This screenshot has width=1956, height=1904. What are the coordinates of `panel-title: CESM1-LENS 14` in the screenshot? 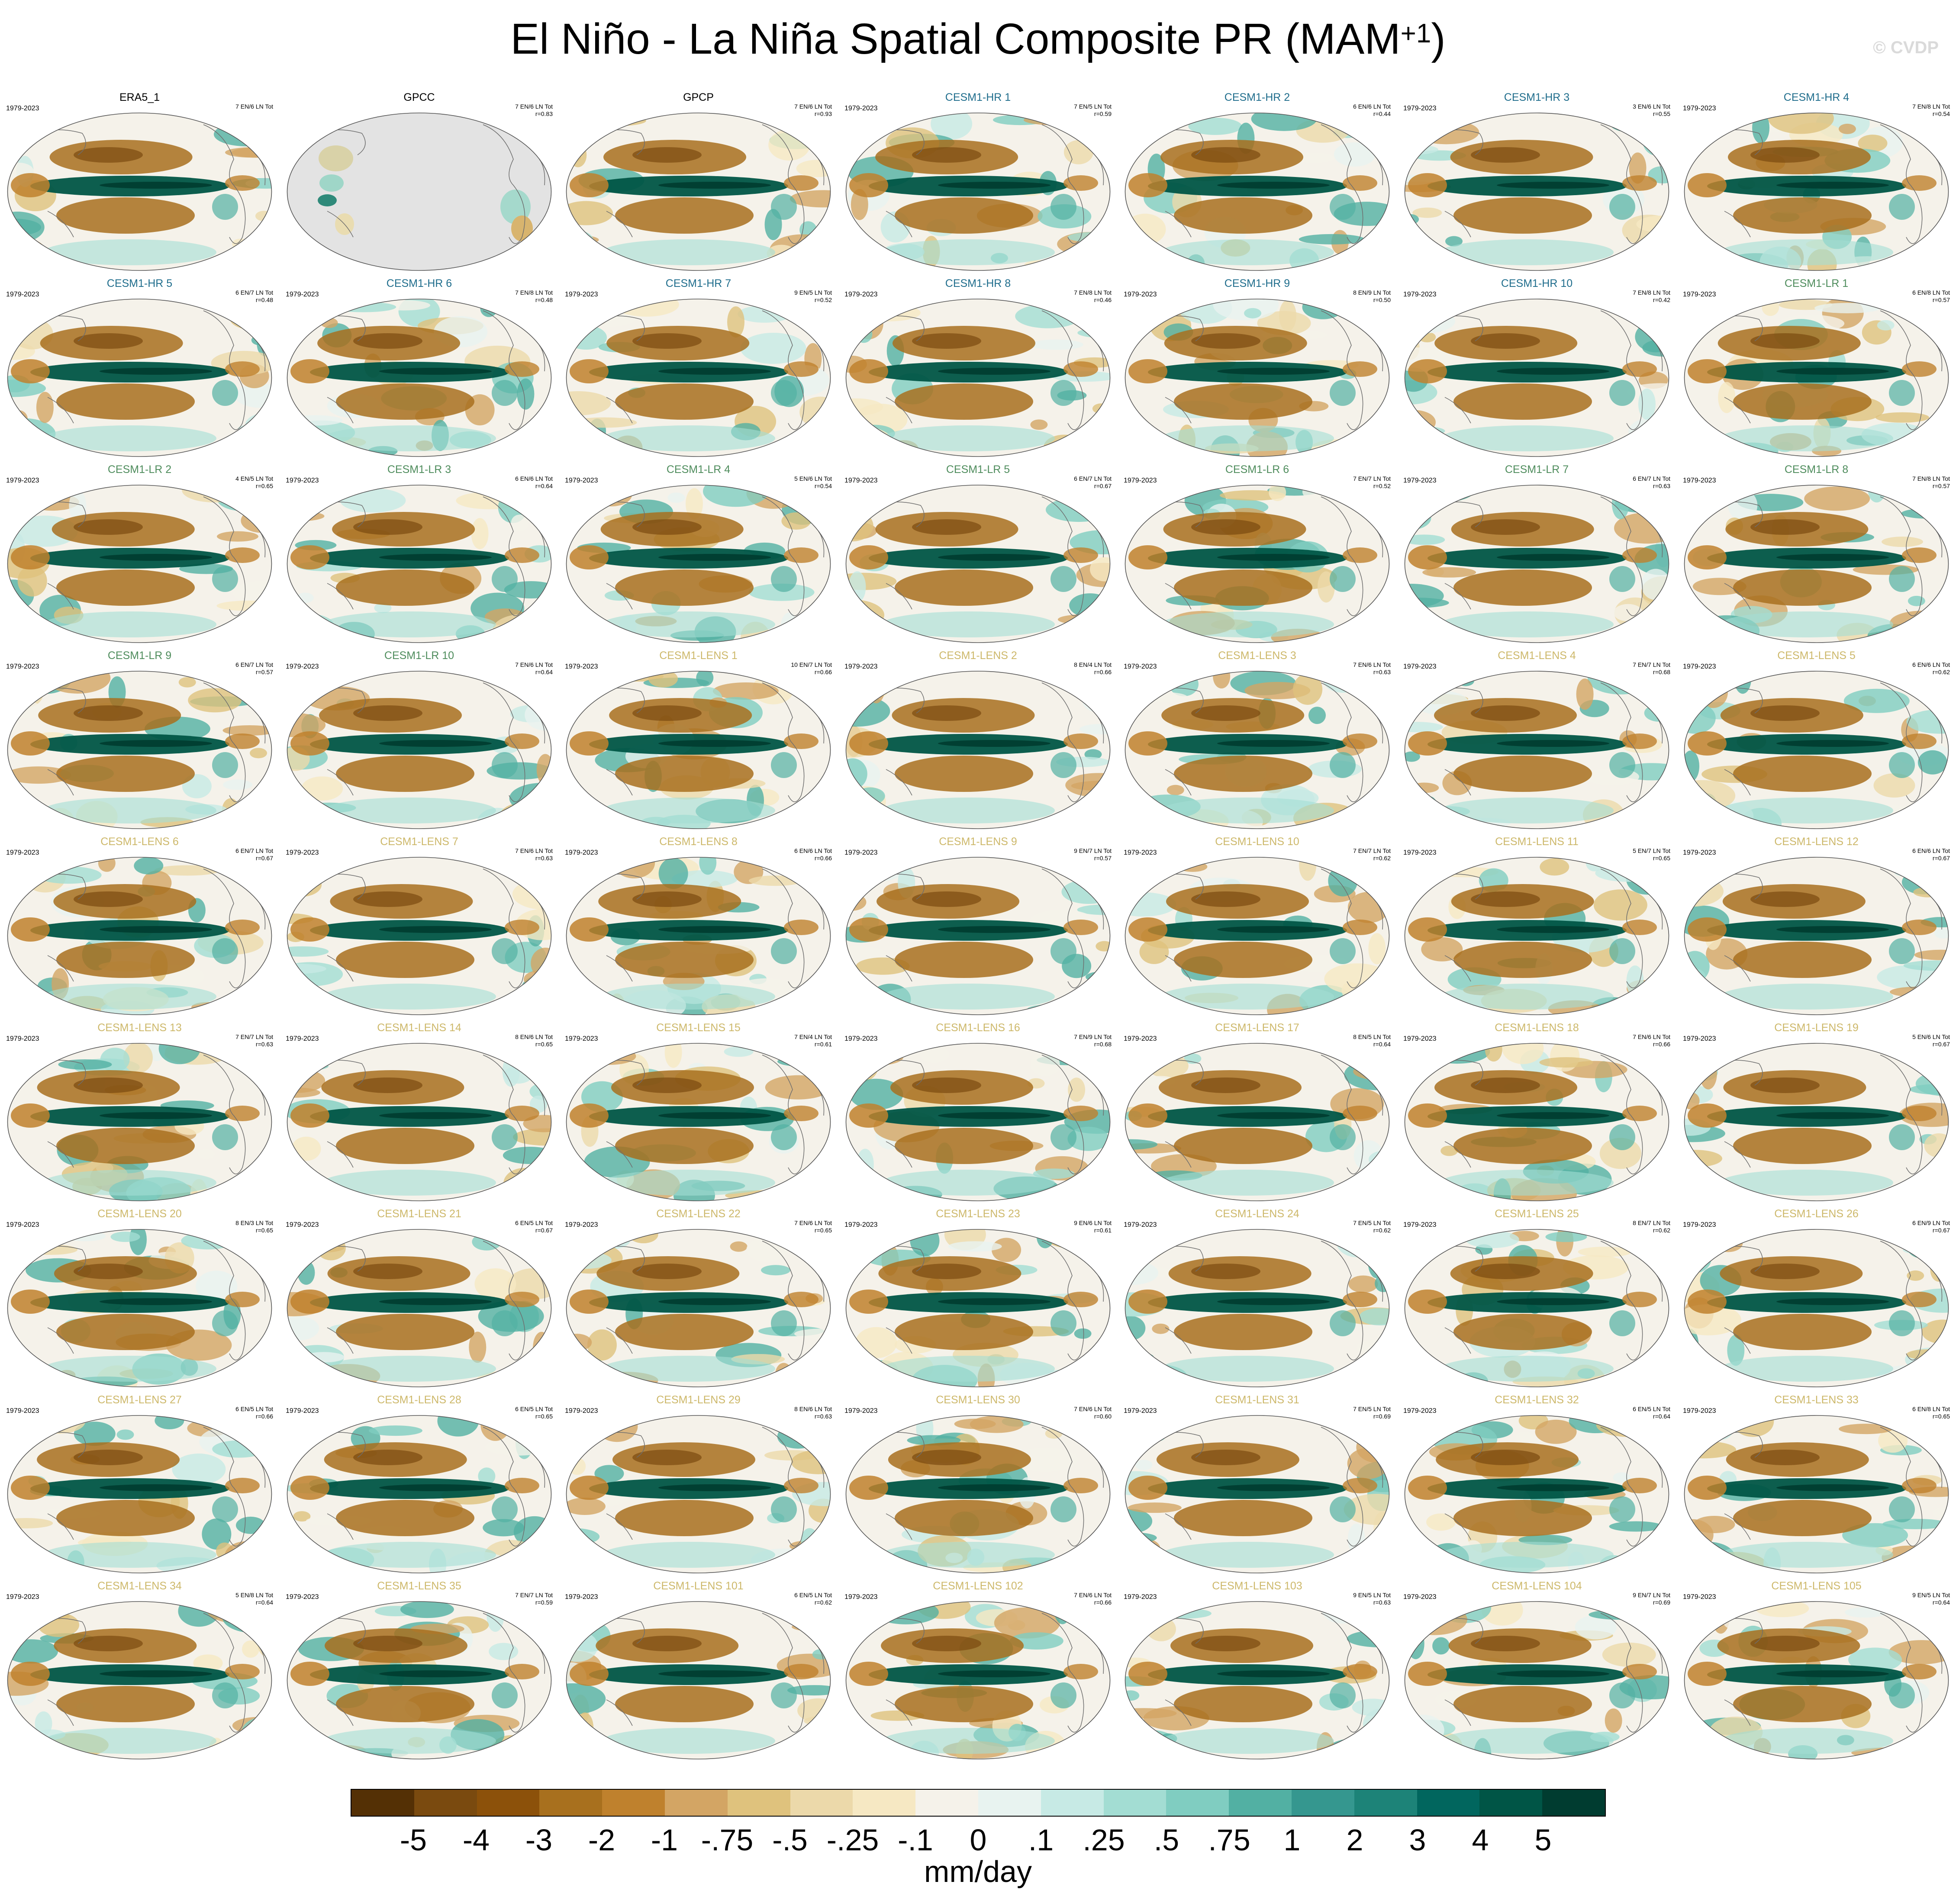 It's located at (419, 1028).